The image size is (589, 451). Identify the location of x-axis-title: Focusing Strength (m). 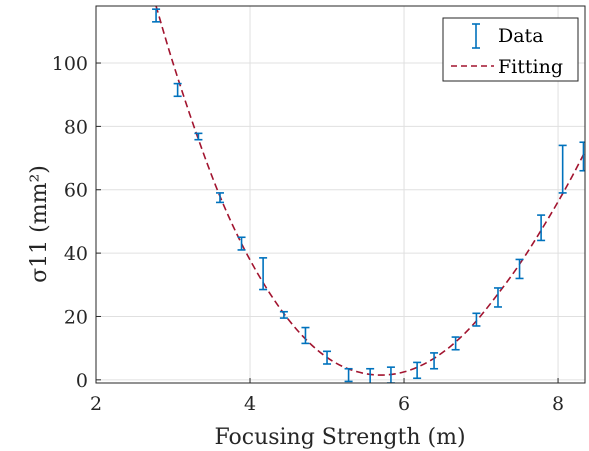
(339, 437).